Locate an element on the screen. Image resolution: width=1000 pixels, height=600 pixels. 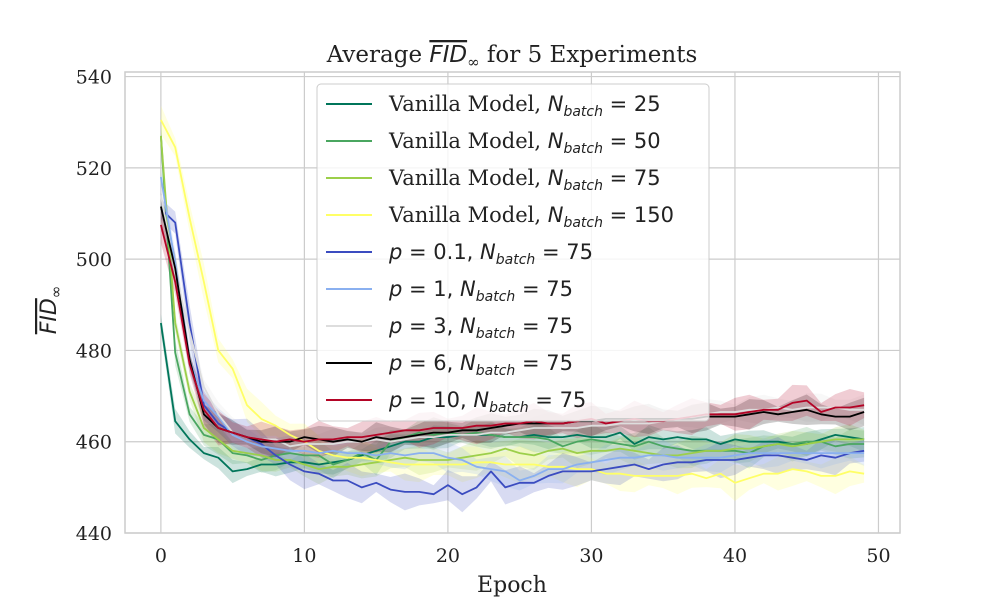
legend-label: p = 6, Nbatch = 75 is located at coordinates (480, 365).